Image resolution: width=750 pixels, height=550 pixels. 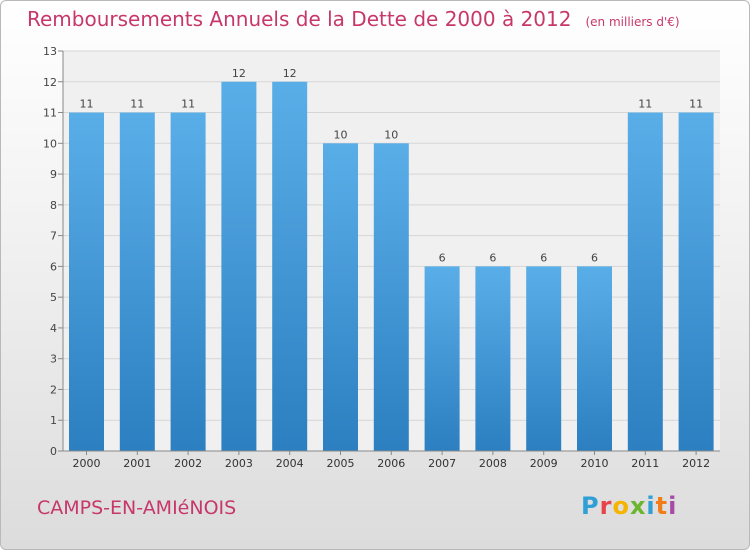 I want to click on y-tick-label: 0, so click(x=53, y=451).